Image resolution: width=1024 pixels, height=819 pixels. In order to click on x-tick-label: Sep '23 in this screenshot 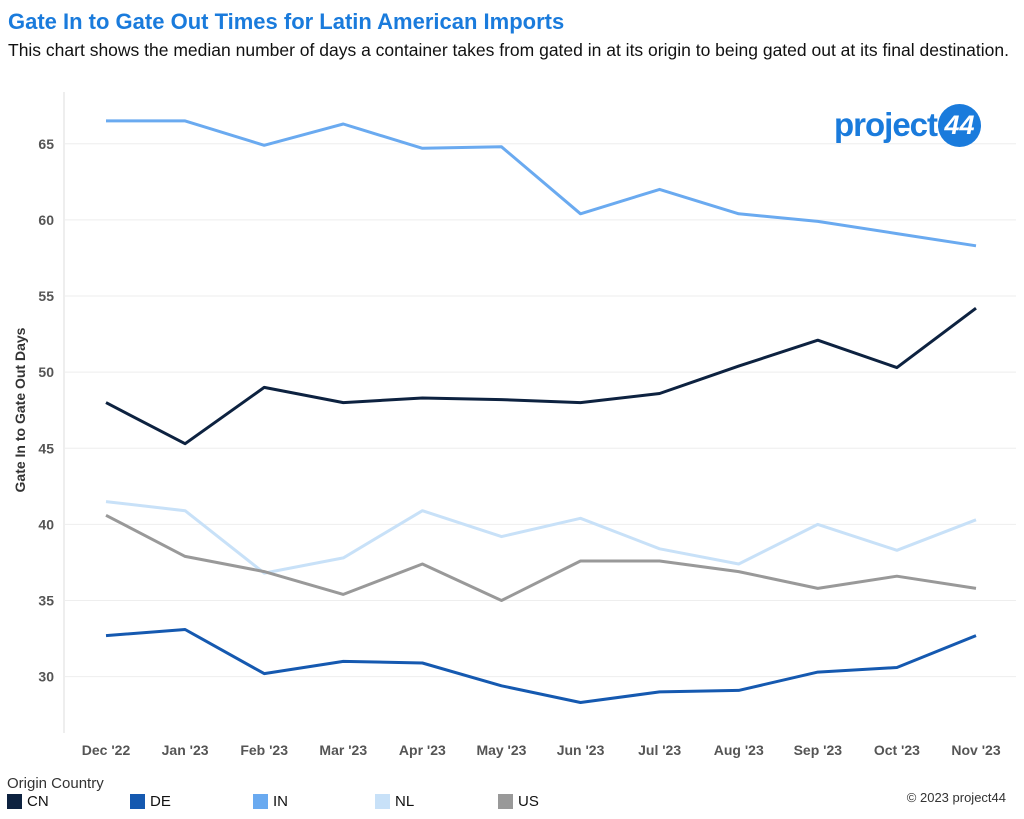, I will do `click(818, 750)`.